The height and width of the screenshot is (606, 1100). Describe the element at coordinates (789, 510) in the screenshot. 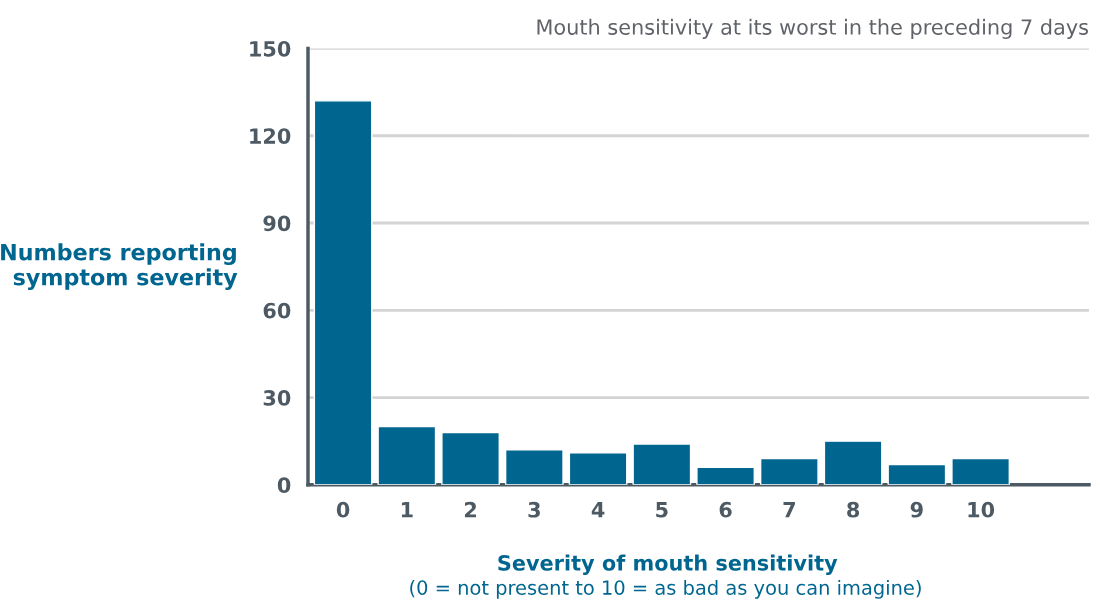

I see `x-tick-label: 7` at that location.